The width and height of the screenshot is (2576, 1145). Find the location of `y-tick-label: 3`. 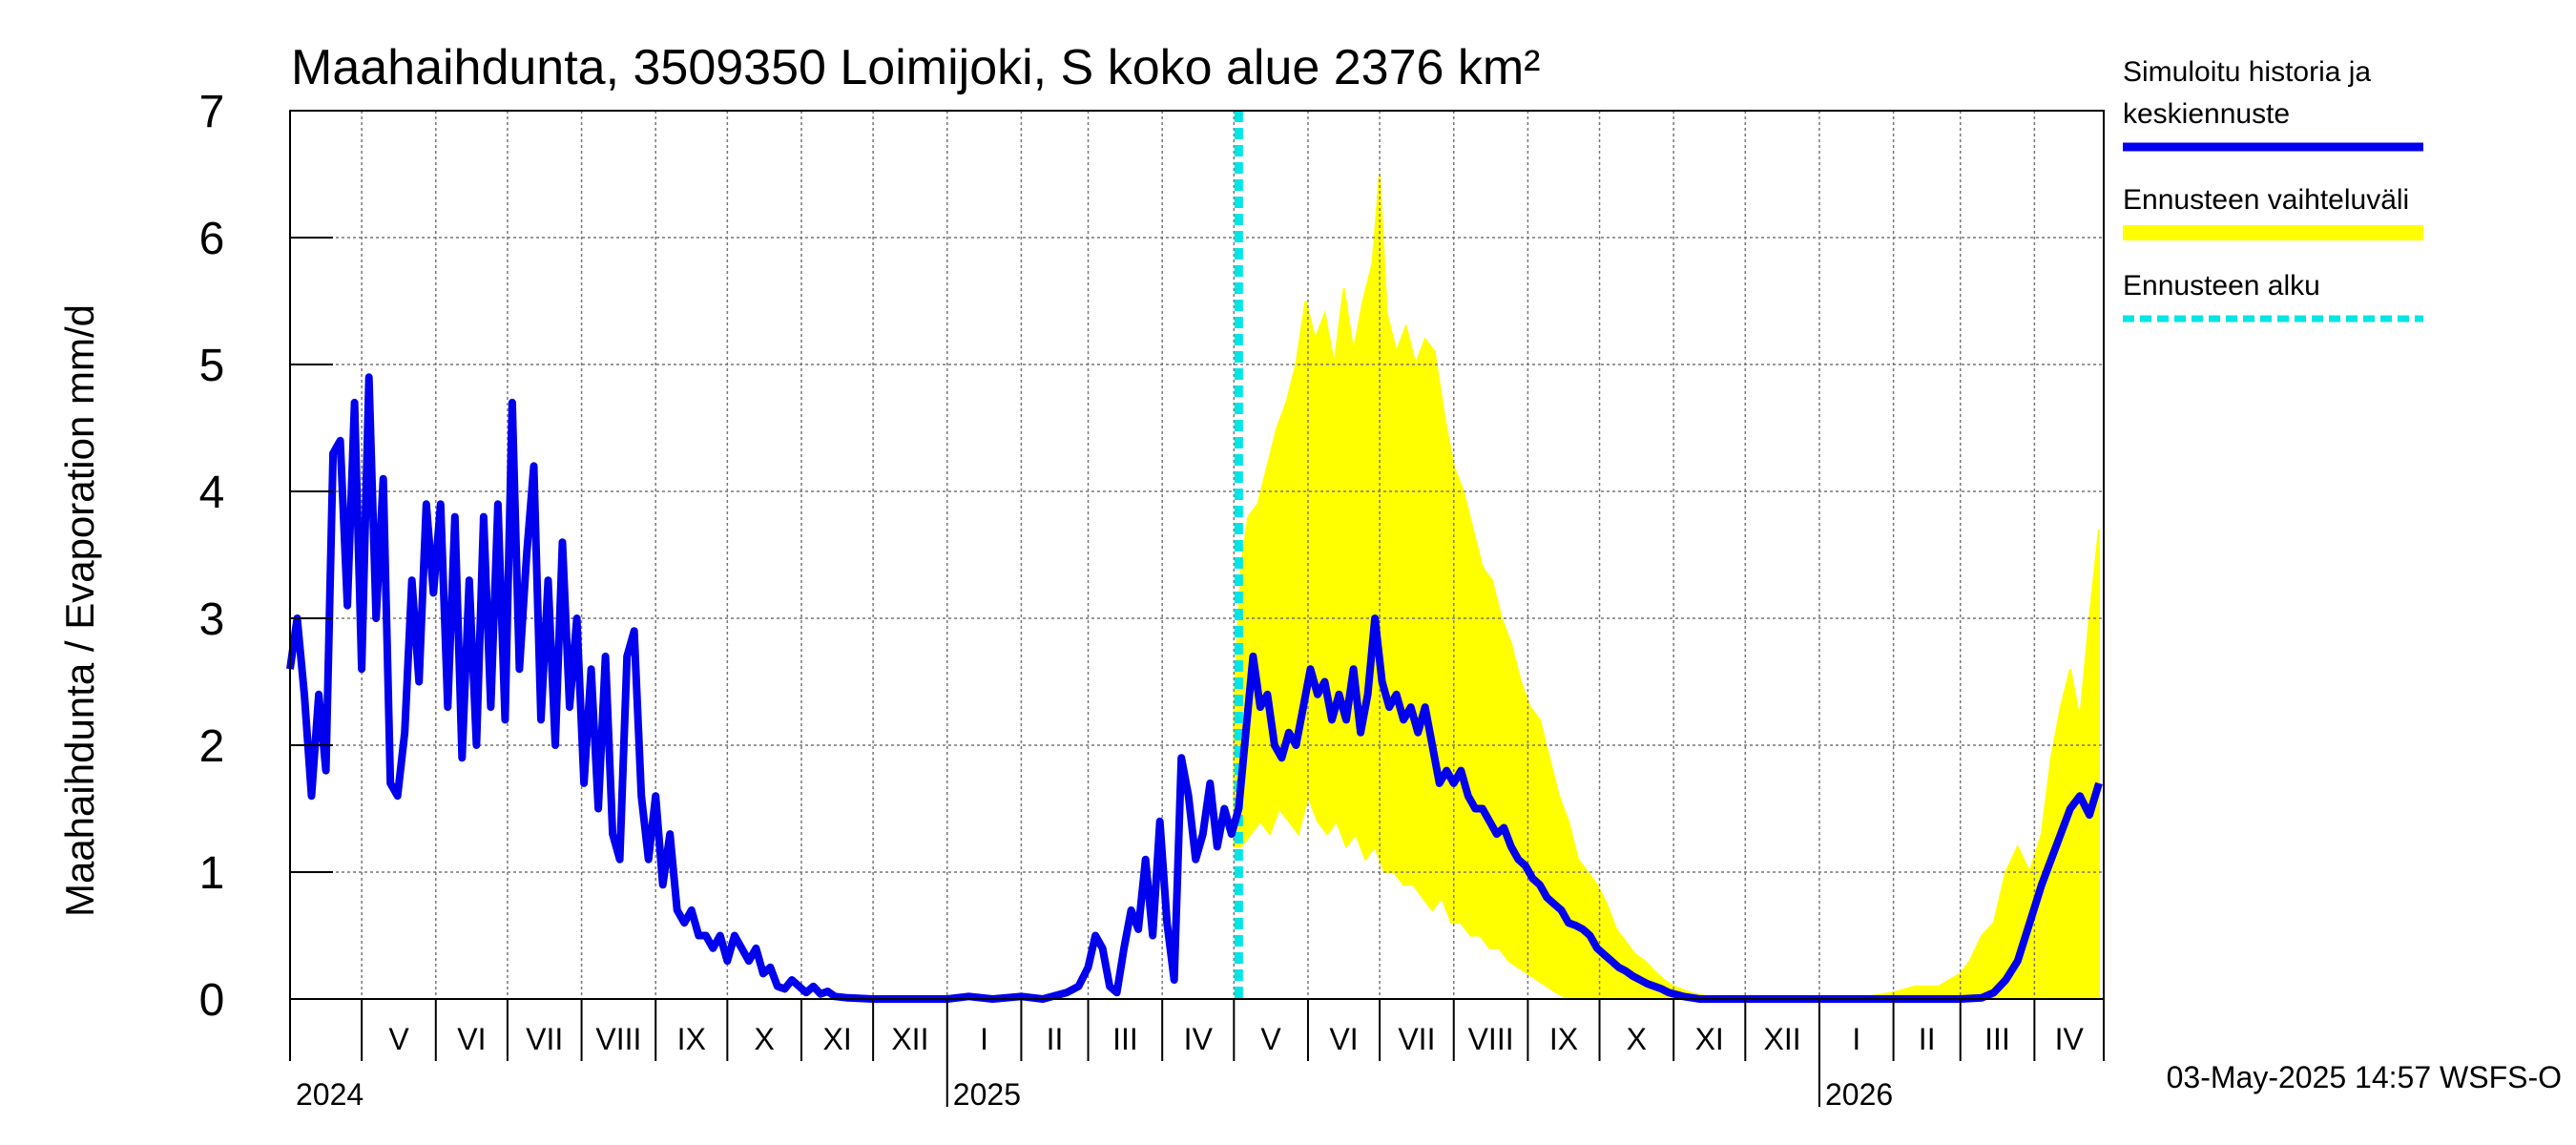

y-tick-label: 3 is located at coordinates (212, 620).